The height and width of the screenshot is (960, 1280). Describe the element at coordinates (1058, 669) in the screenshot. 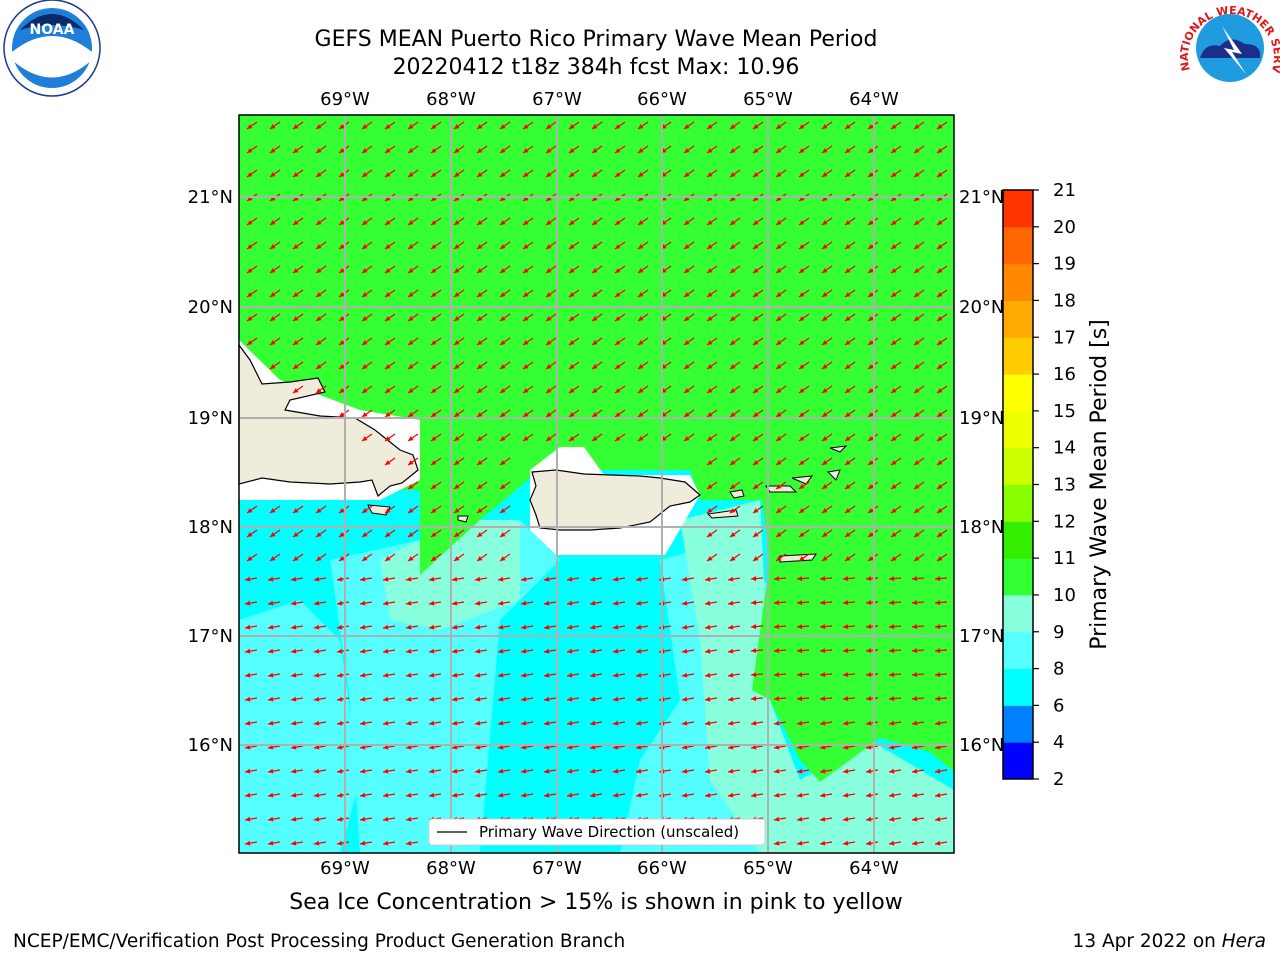

I see `colorbar-tick-label: 8` at that location.